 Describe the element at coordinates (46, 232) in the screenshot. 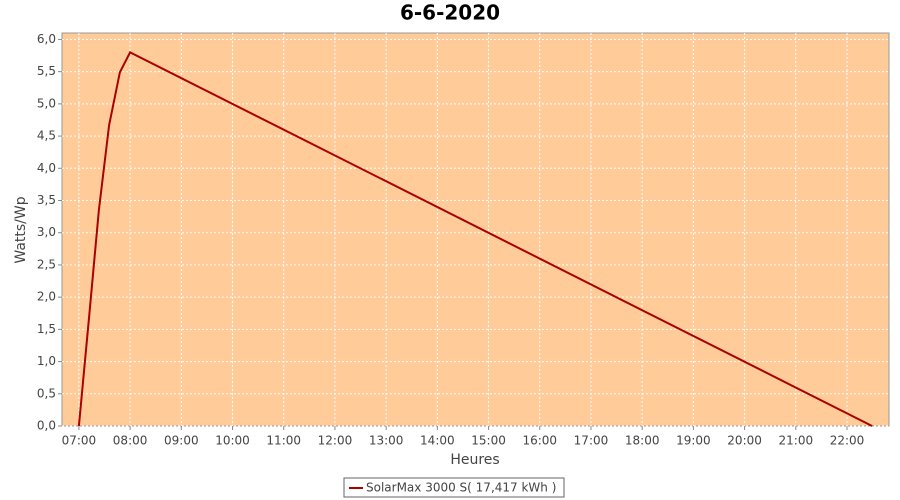

I see `y-tick-label: 3,0` at that location.